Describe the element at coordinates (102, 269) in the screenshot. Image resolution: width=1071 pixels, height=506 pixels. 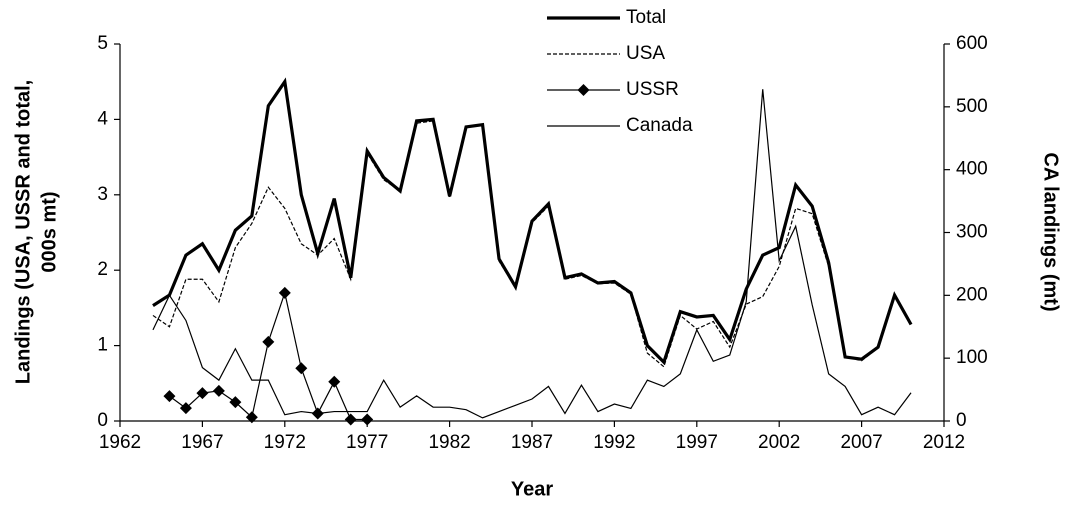
I see `y-tick-label: 2` at that location.